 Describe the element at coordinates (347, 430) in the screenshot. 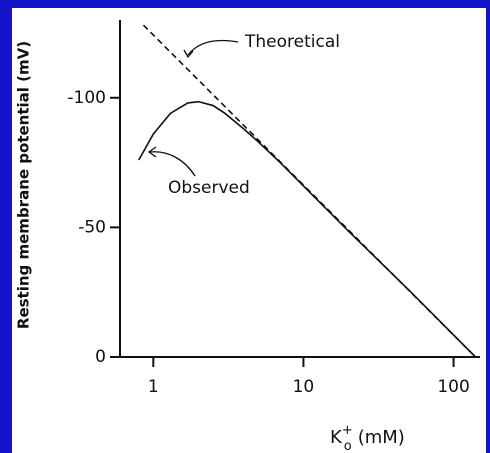

I see `x-axis-title-sup: +` at that location.